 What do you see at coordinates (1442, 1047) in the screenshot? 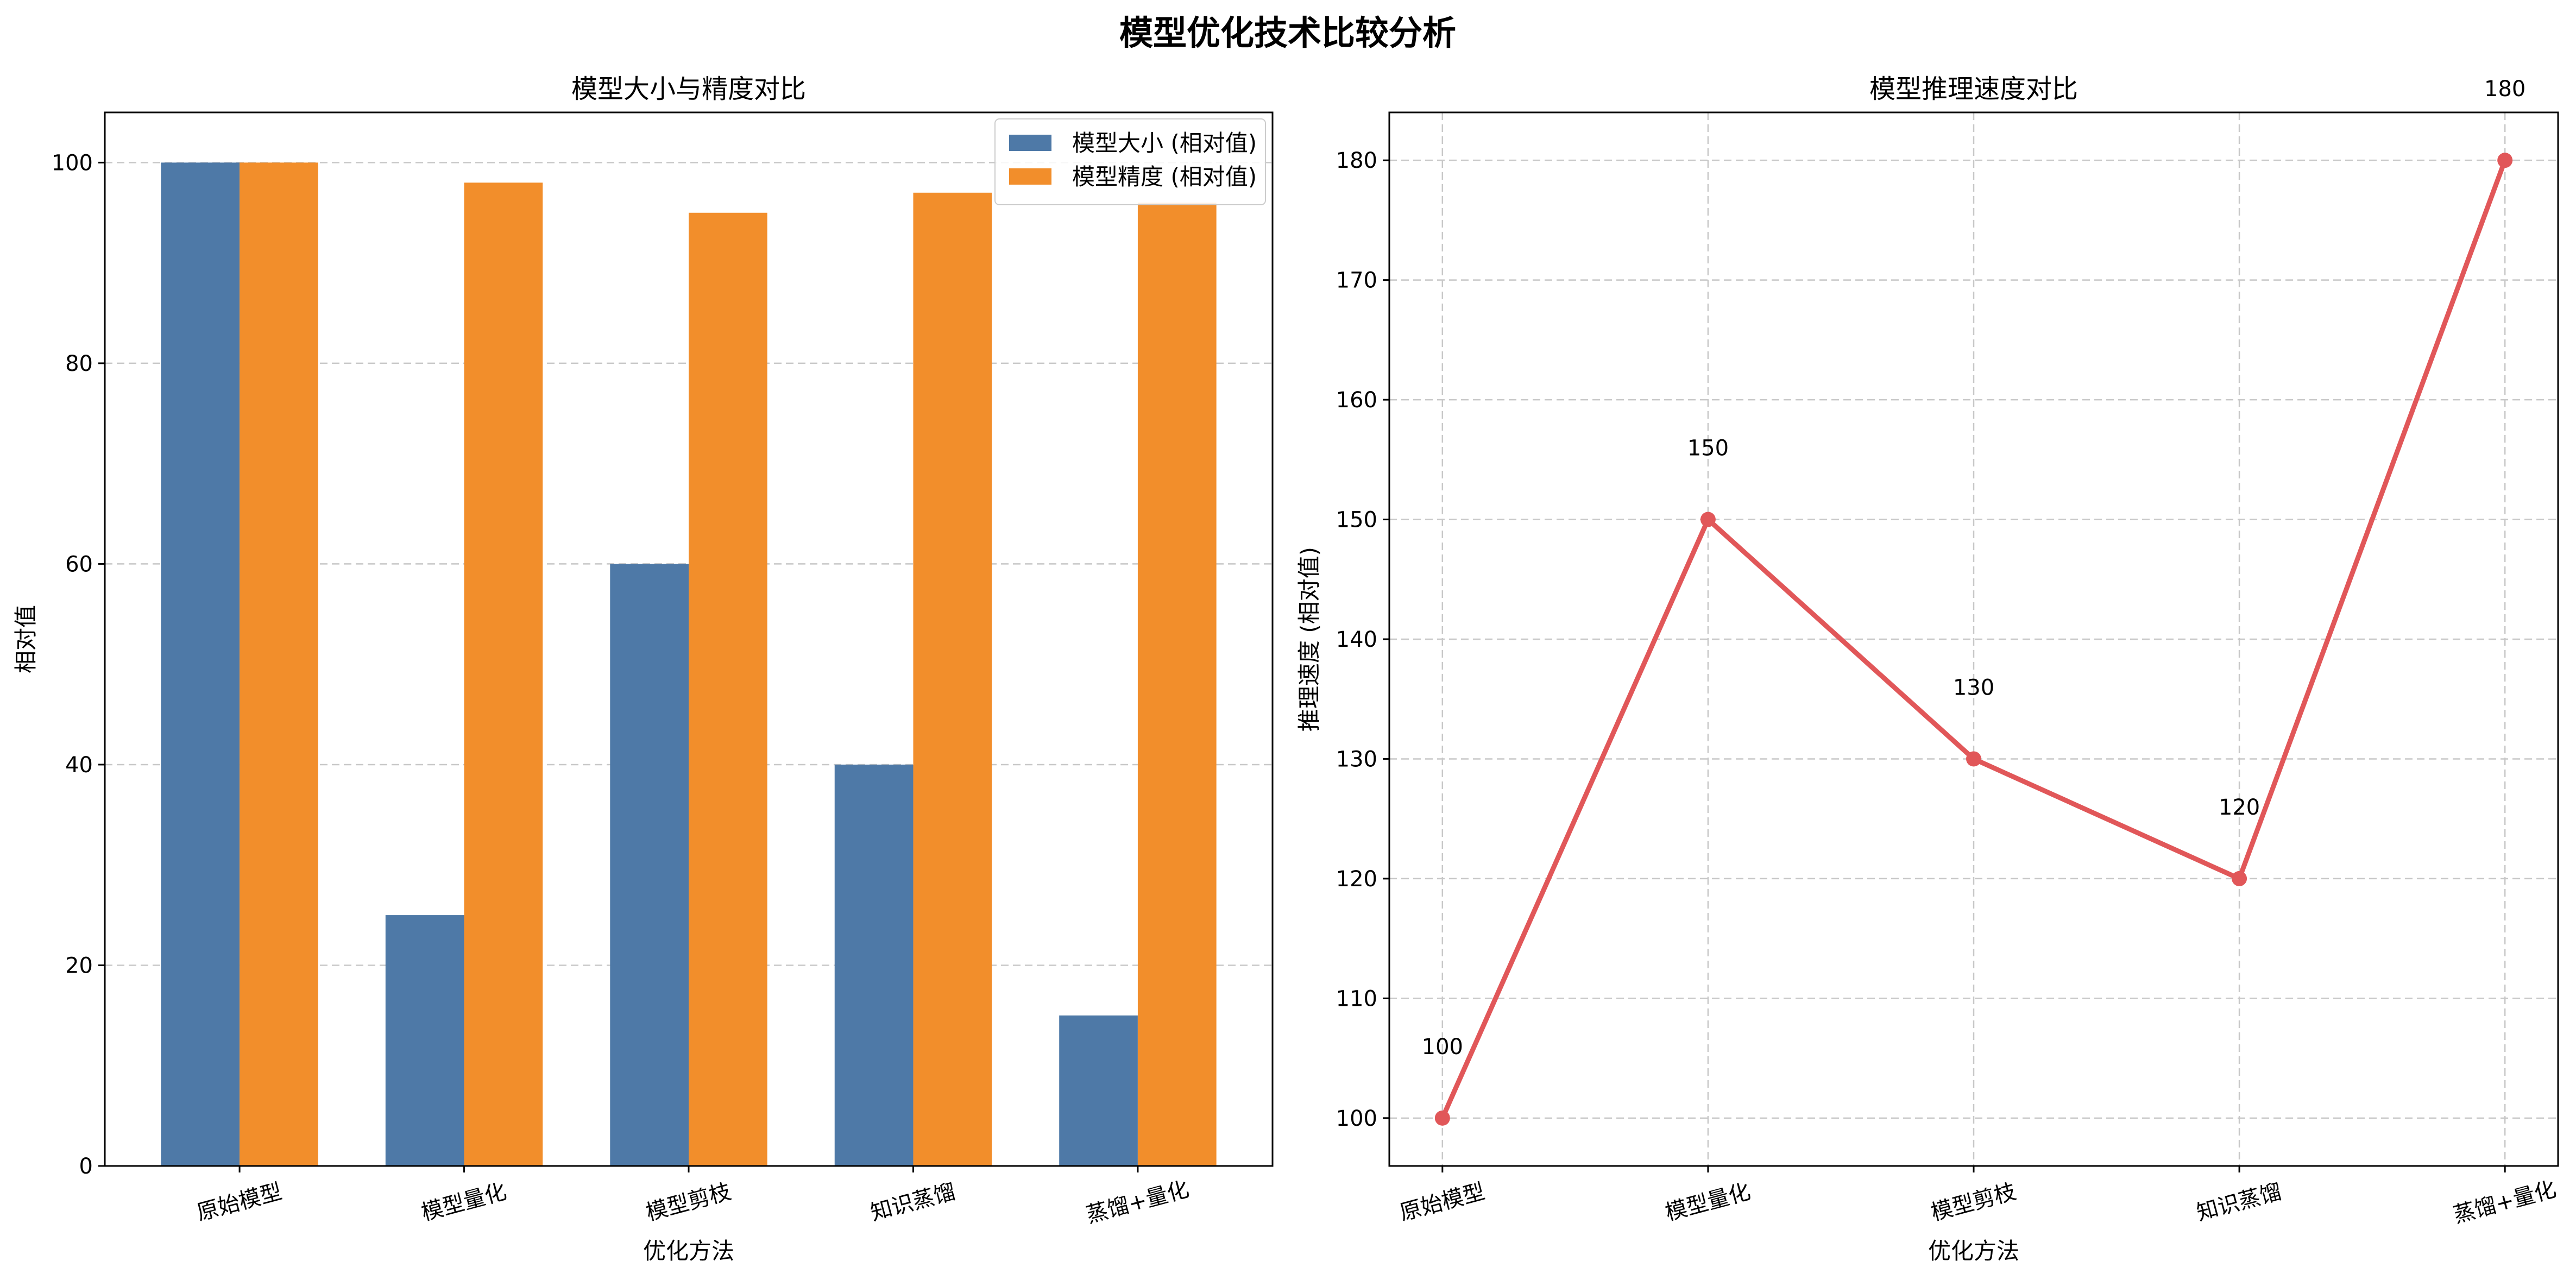
I see `speed-data-label: 100` at bounding box center [1442, 1047].